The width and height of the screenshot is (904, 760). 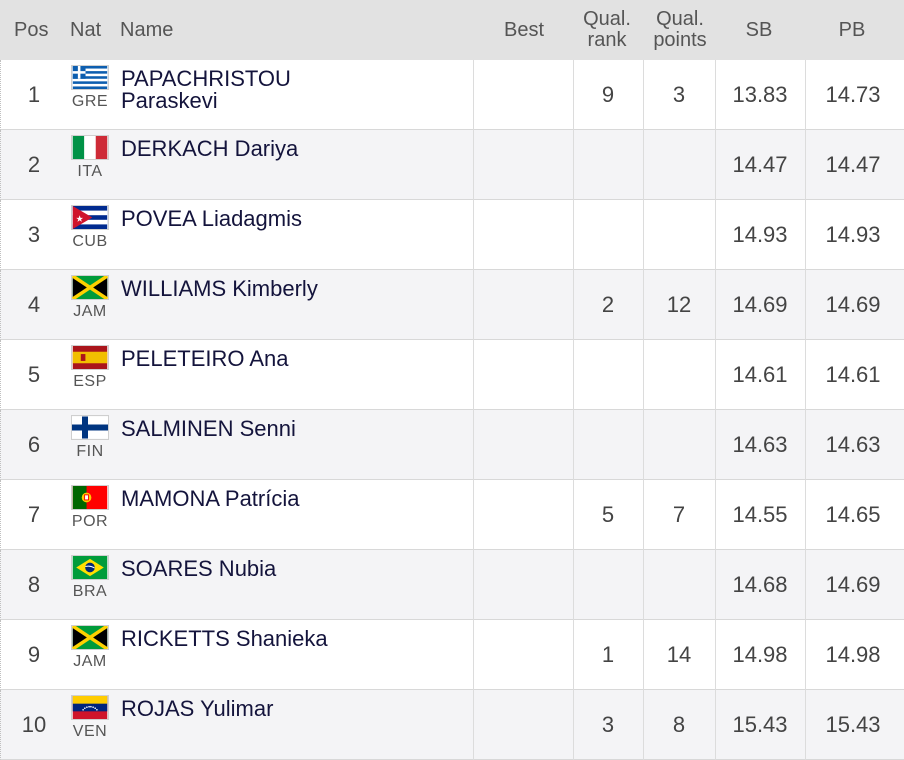 I want to click on cell-pb: 14.63, so click(x=853, y=444).